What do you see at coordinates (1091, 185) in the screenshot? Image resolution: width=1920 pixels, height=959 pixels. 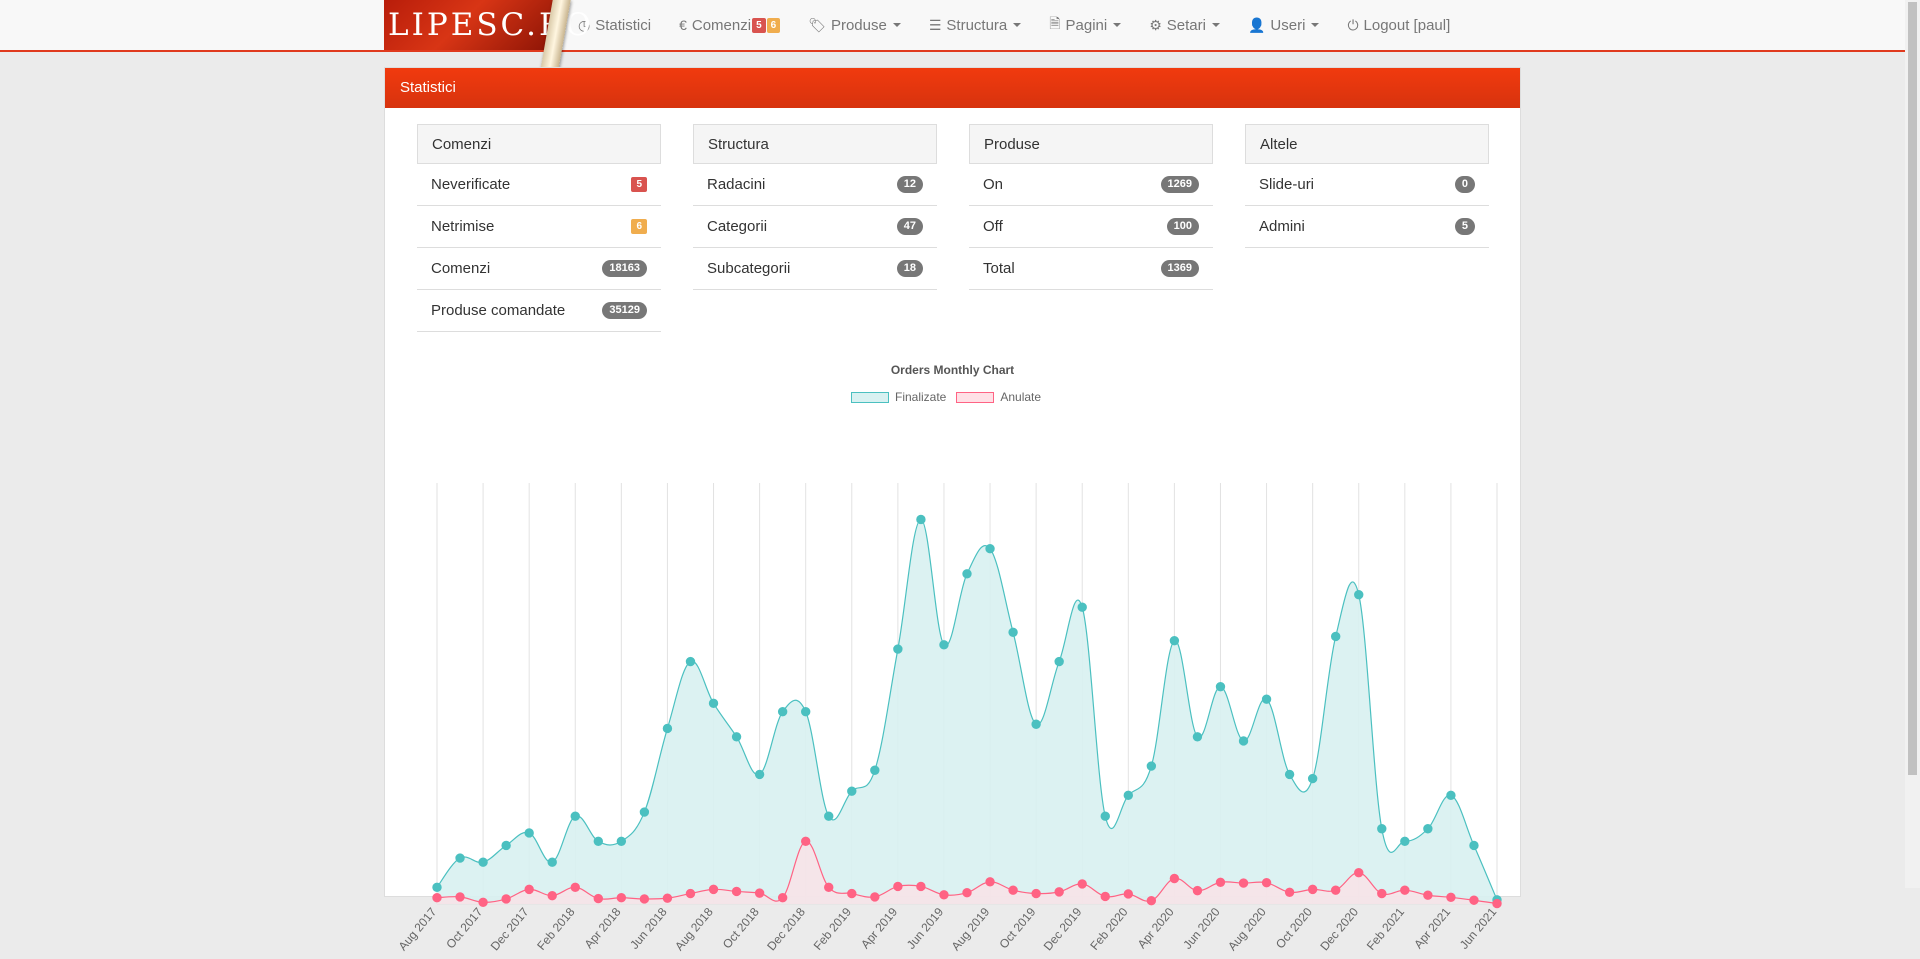 I see `stats-row: On 1269` at bounding box center [1091, 185].